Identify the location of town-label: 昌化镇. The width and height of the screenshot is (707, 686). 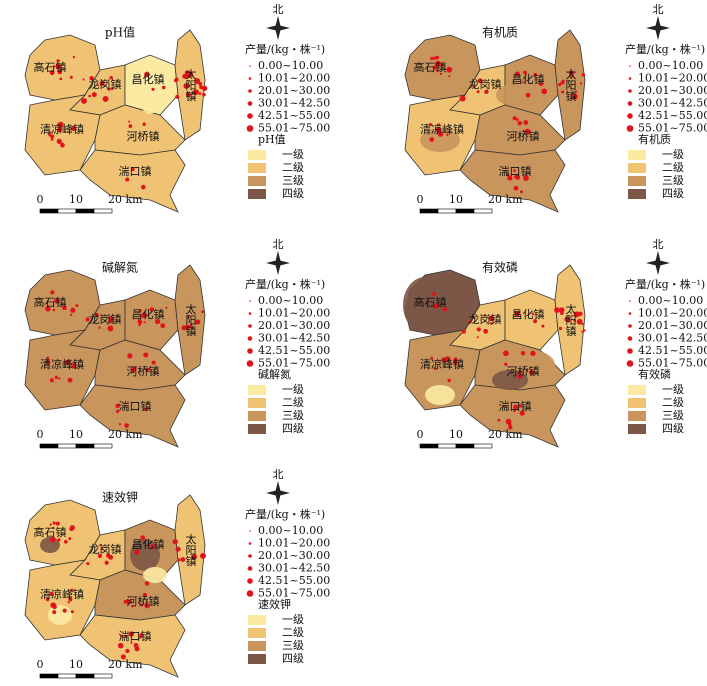
(528, 314).